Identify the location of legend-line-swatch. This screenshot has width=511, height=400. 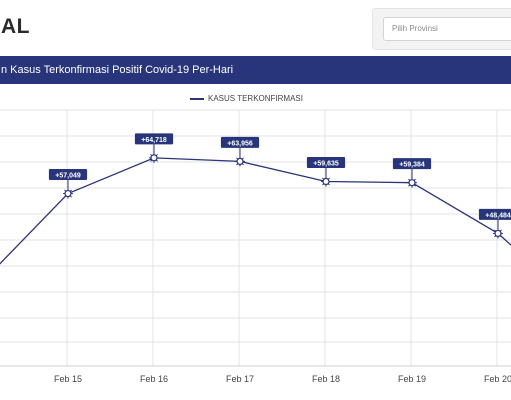
(197, 98).